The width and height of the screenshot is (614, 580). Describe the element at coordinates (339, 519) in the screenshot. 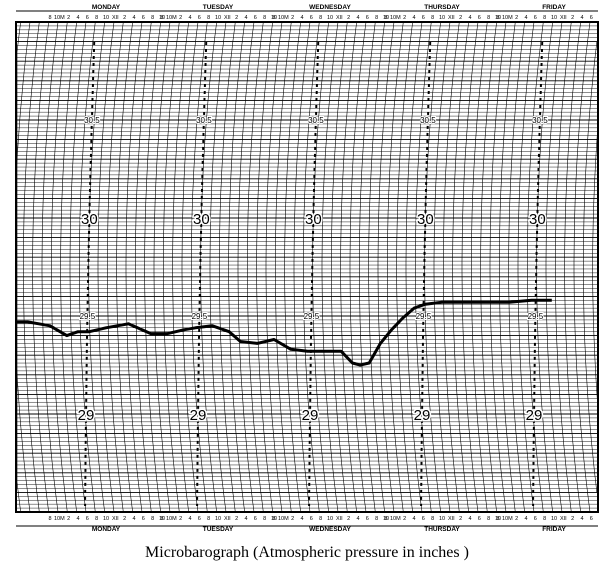

I see `footer-hour-tick: XII` at that location.